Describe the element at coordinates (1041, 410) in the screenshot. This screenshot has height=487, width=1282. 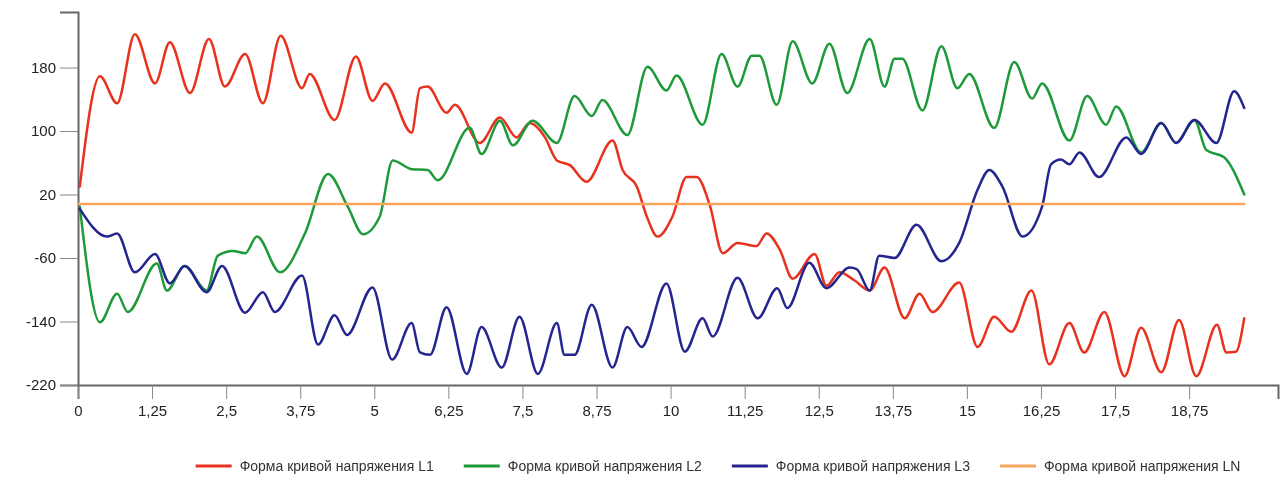
I see `x-tick-label: 16,25` at that location.